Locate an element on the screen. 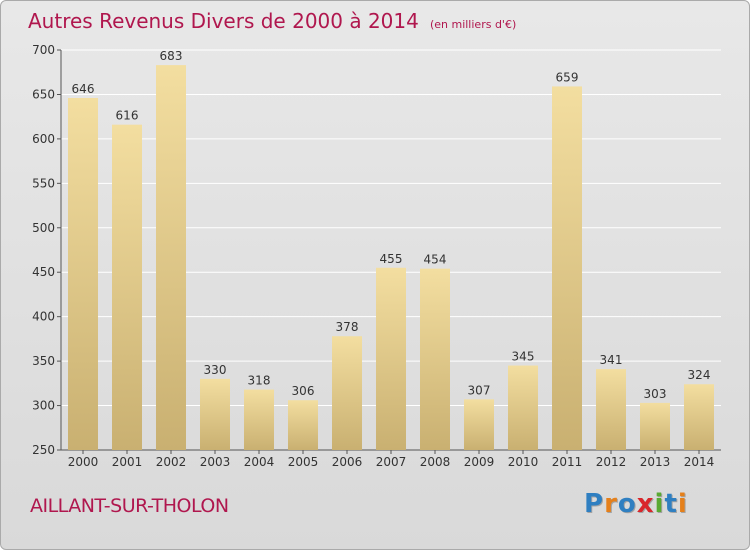 The width and height of the screenshot is (750, 550). city-name: AILLANT-SUR-THOLON is located at coordinates (129, 506).